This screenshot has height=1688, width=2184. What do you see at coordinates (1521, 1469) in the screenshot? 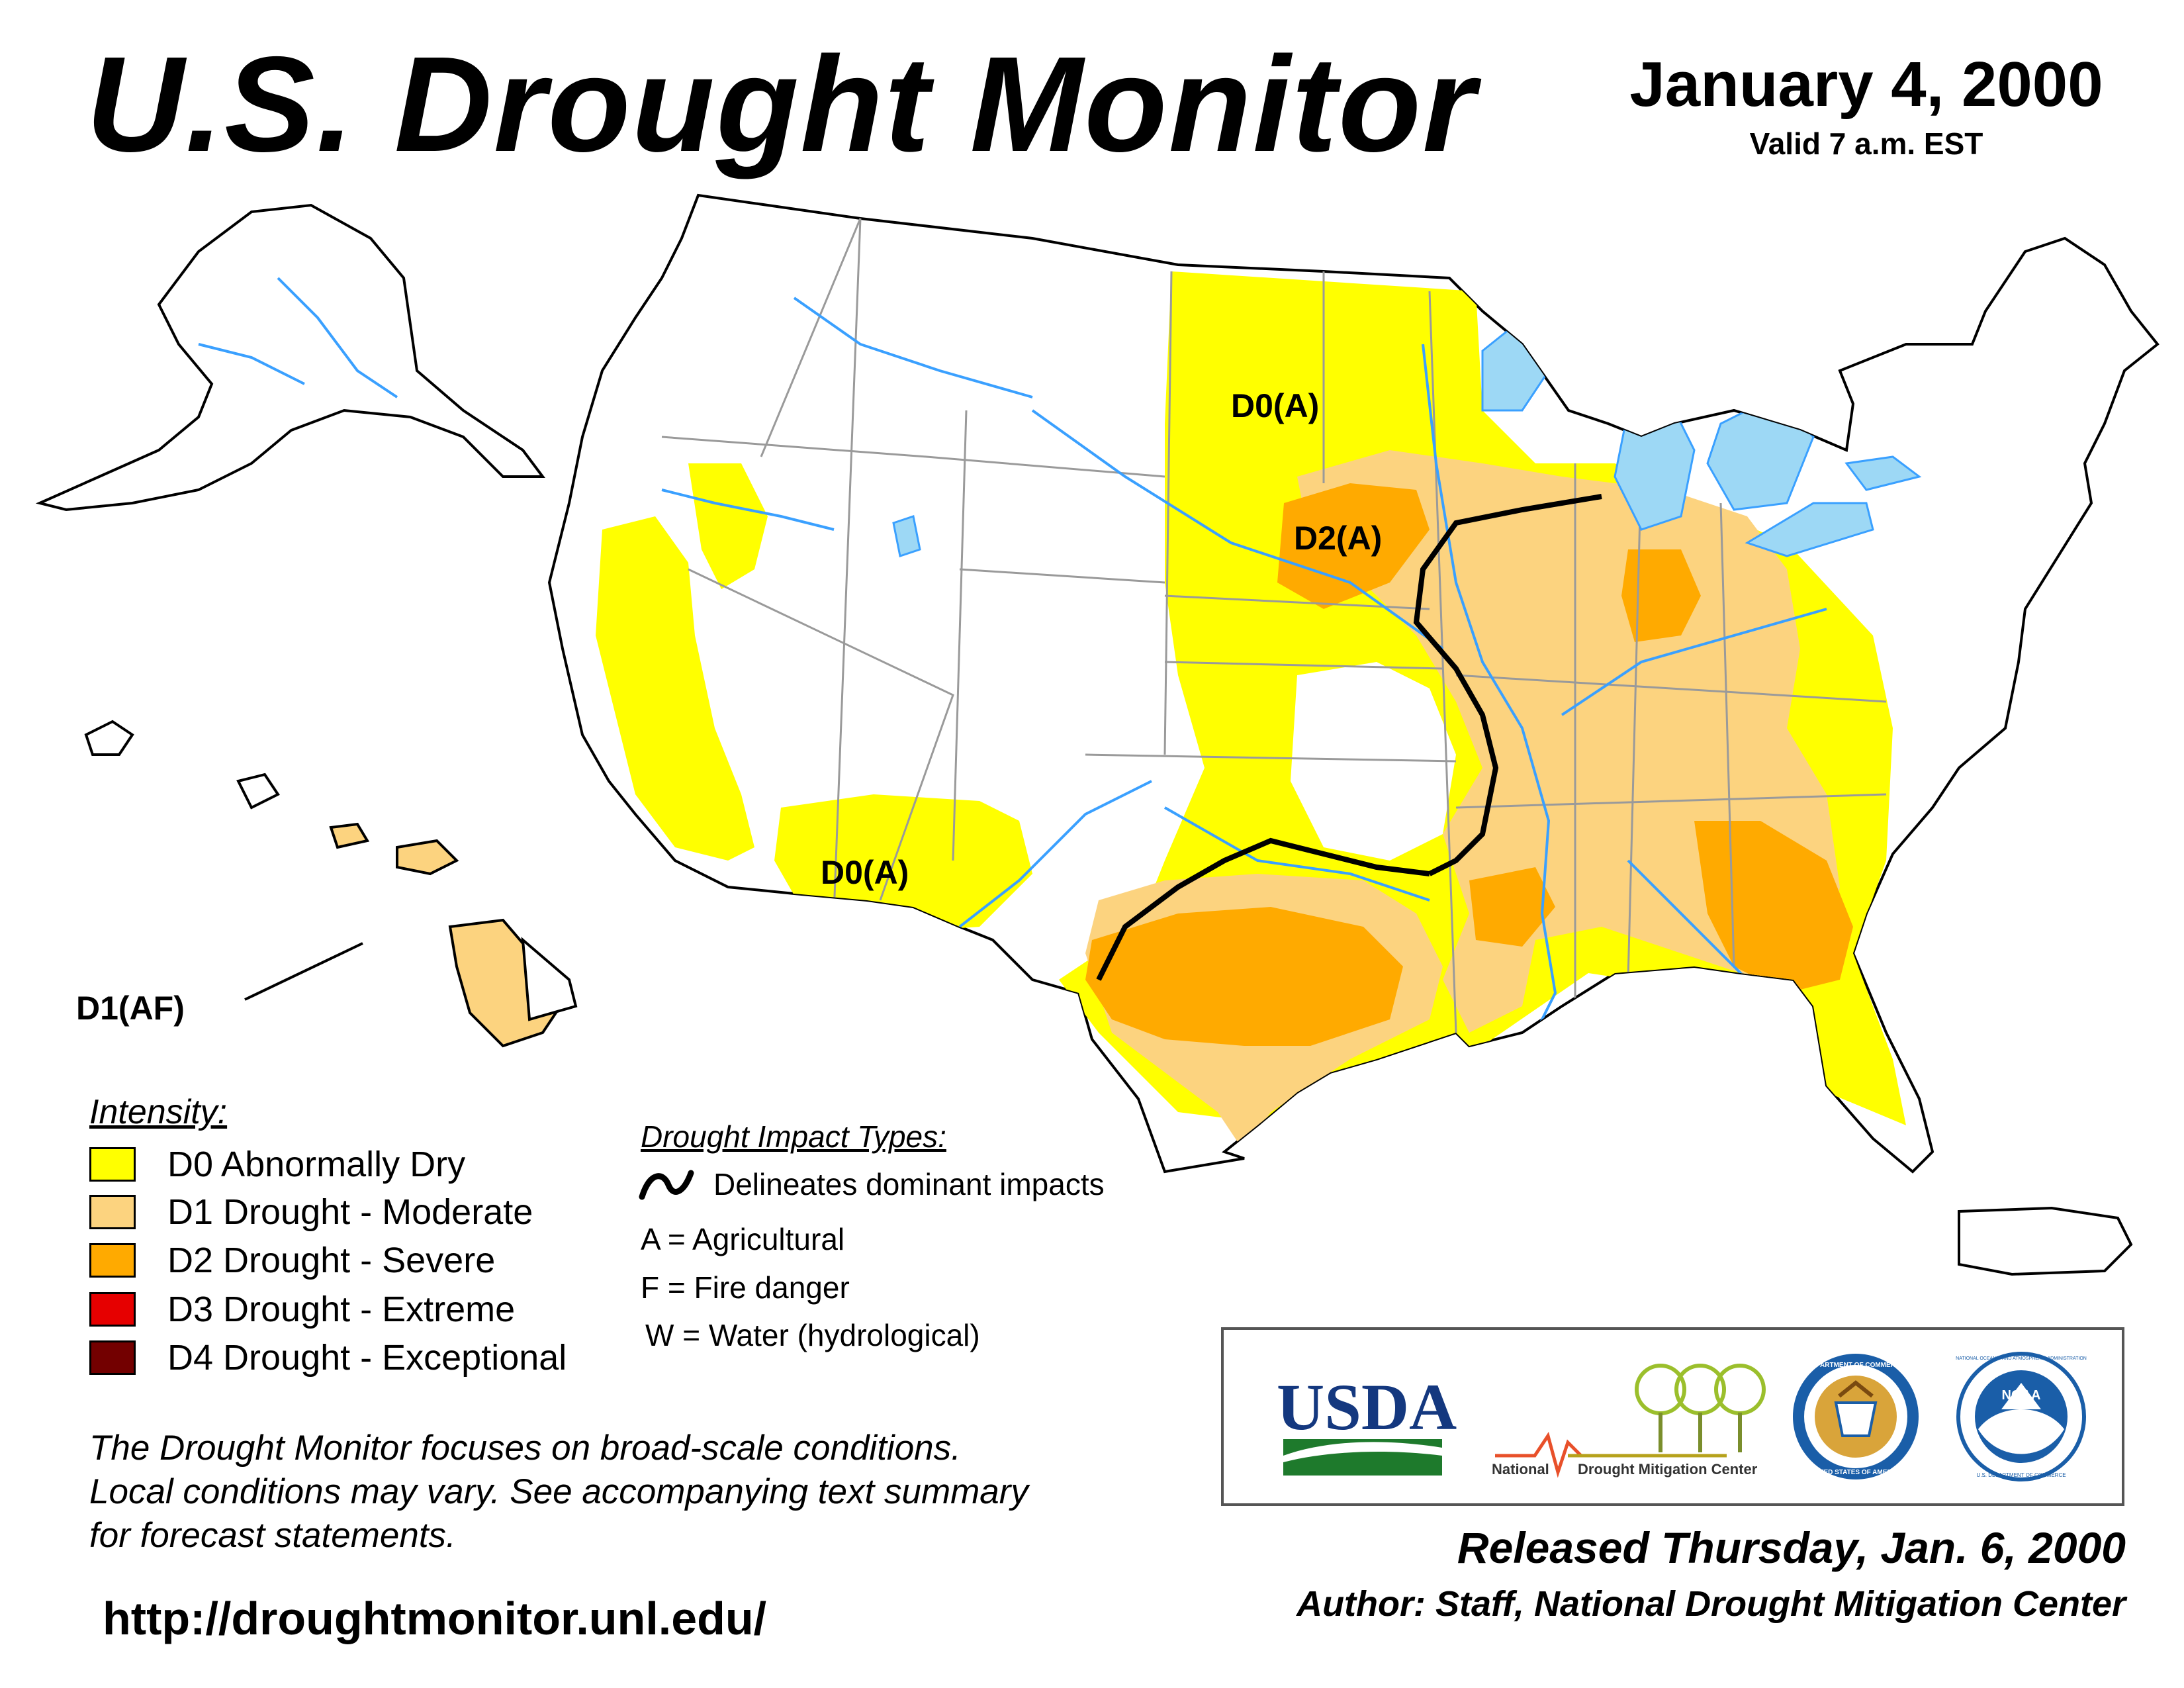
I see `ndmc-logo-left-text: National` at bounding box center [1521, 1469].